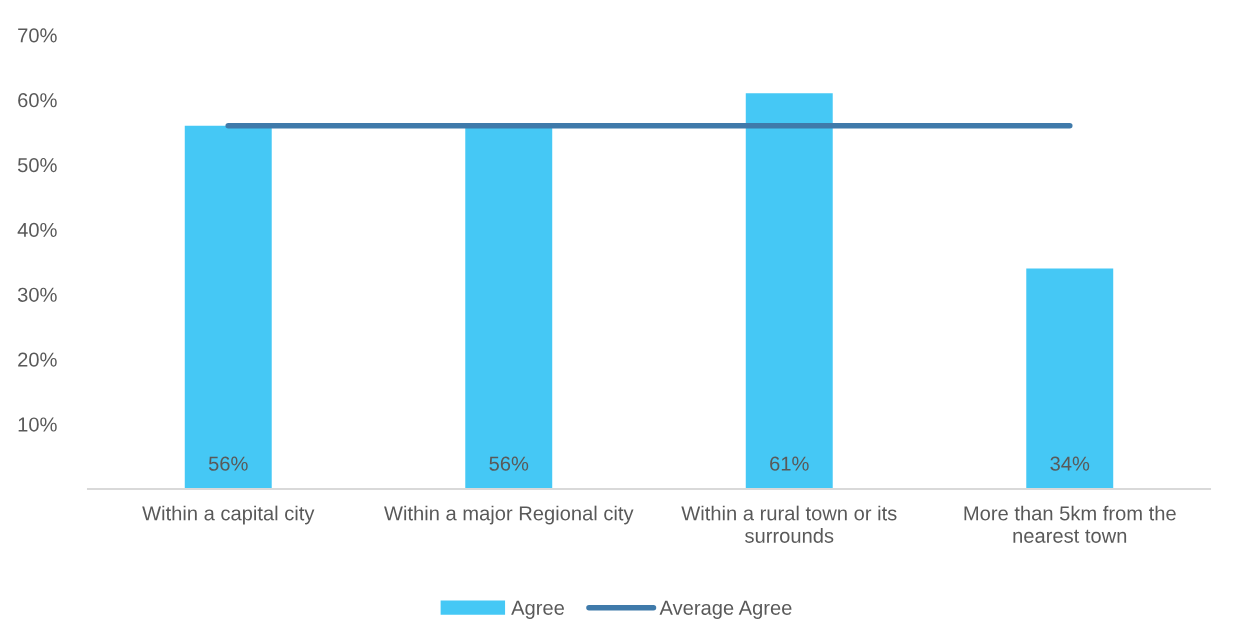 The height and width of the screenshot is (637, 1233). I want to click on y-tick-label: 50%, so click(37, 165).